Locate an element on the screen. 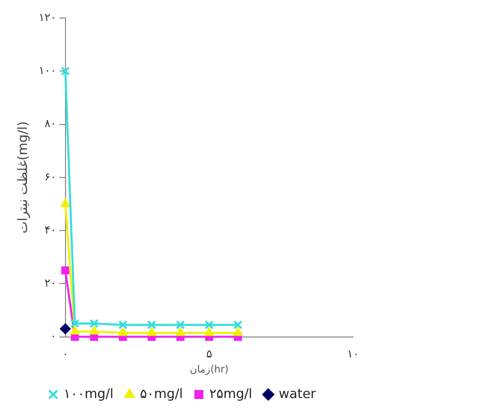  y-tick-label: ۱۲۰ is located at coordinates (47, 17).